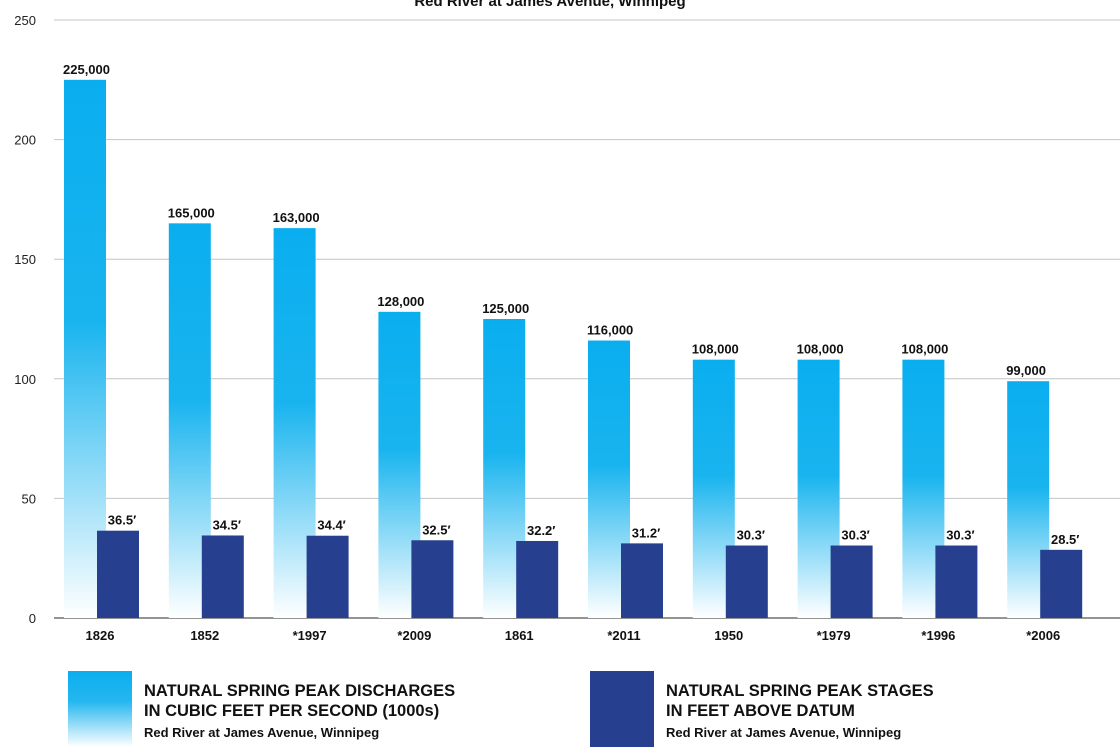 This screenshot has width=1120, height=754. I want to click on data-label-discharge: 225,000, so click(86, 69).